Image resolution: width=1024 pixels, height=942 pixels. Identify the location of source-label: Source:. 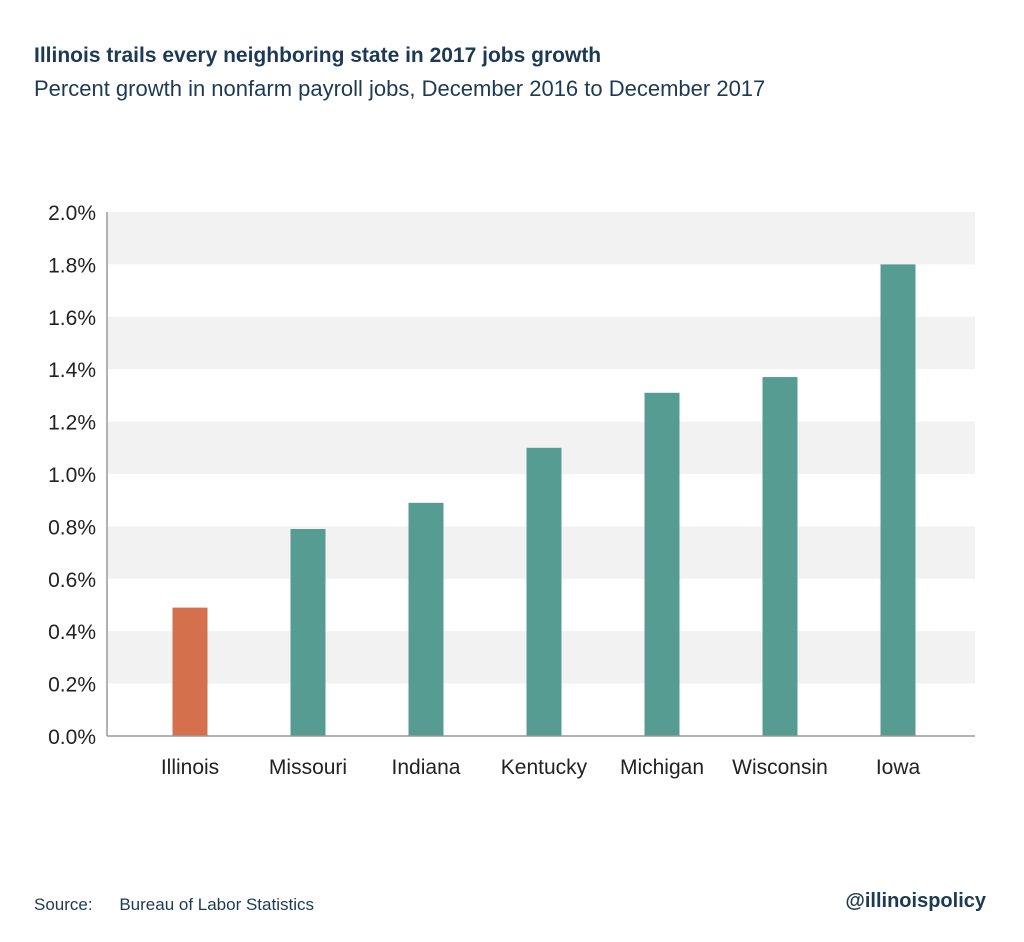
(63, 904).